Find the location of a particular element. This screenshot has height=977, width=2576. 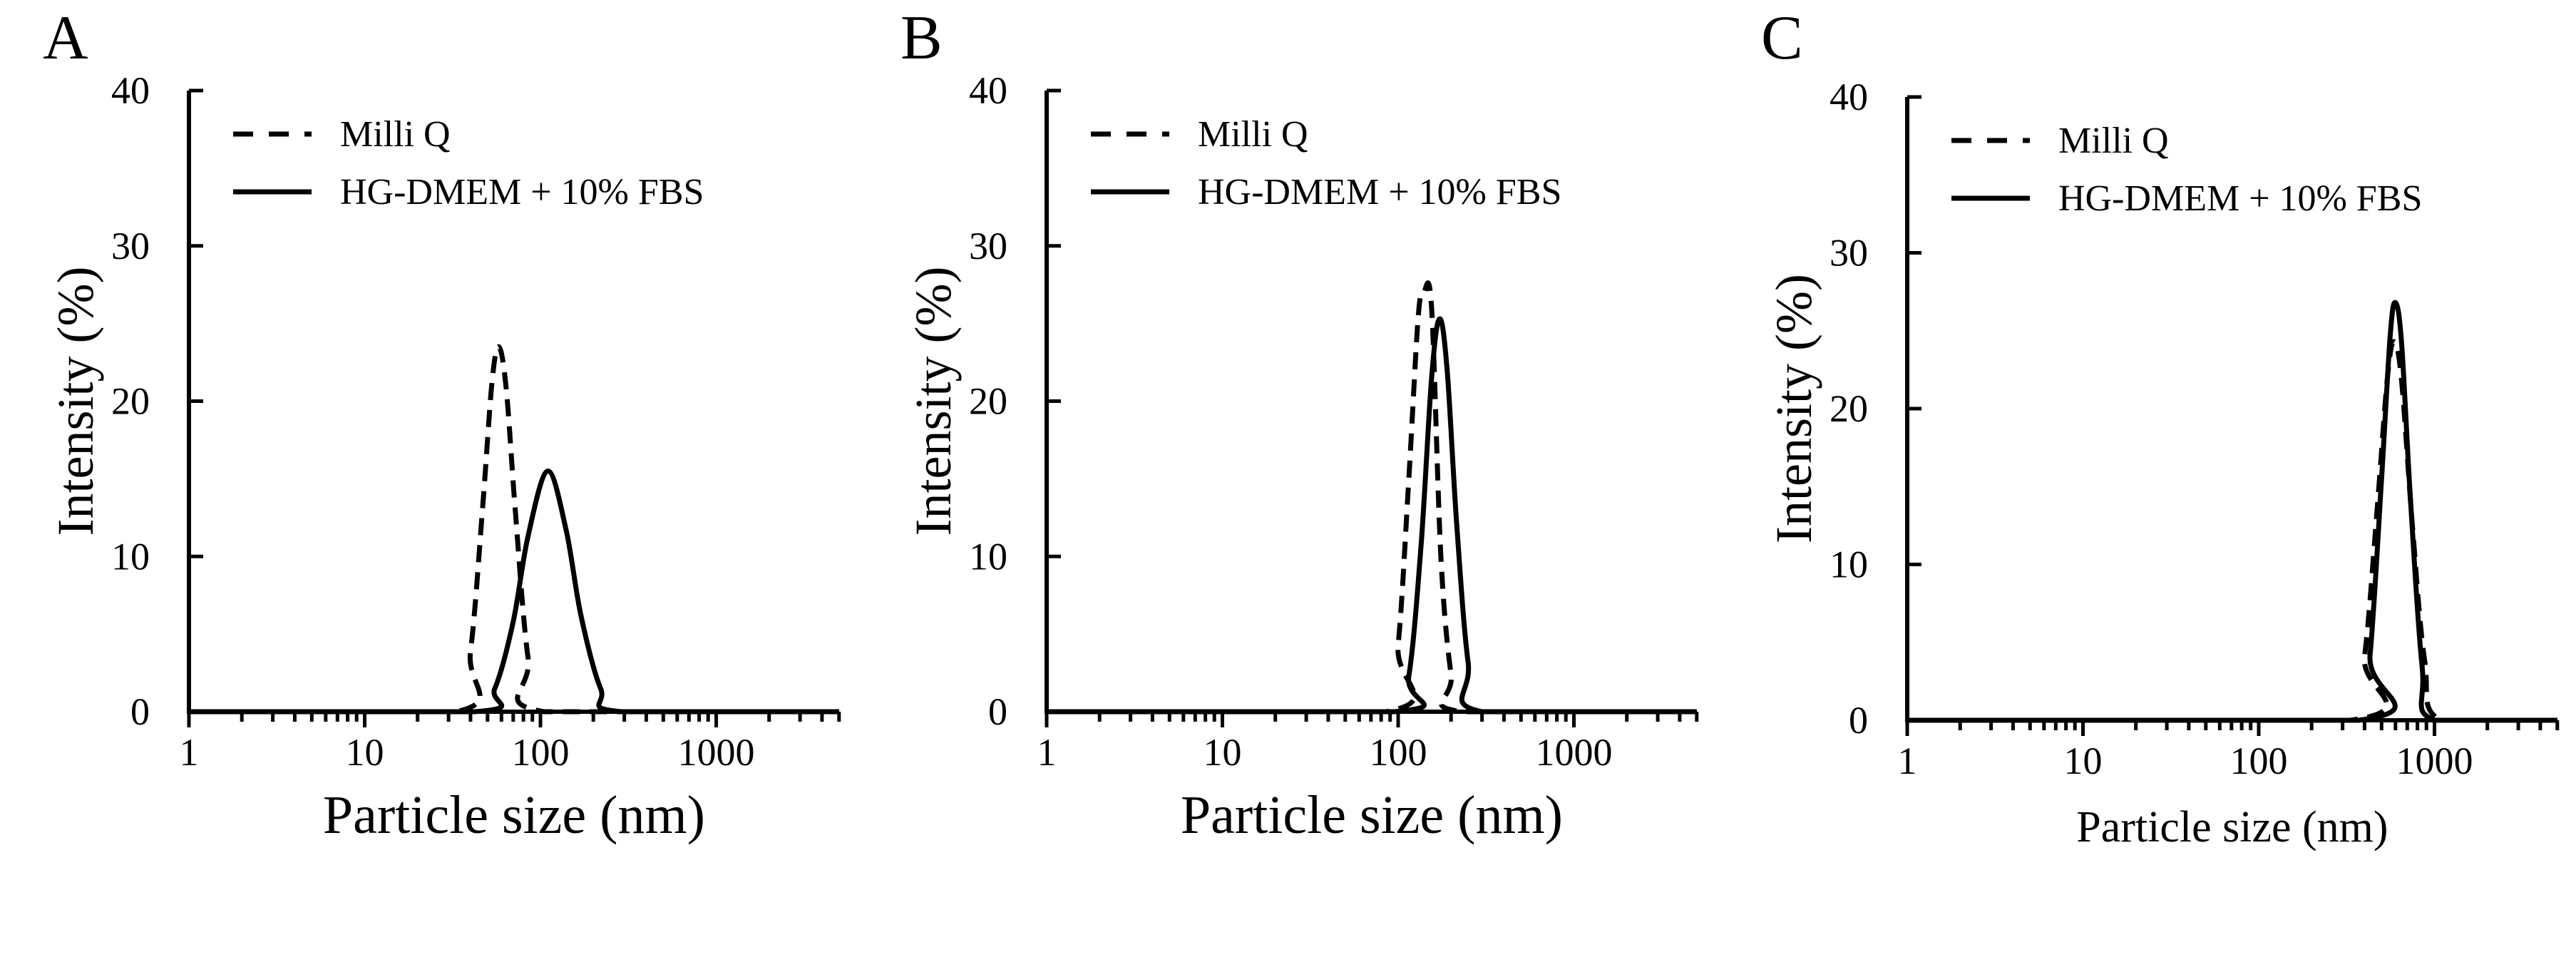

panel-label: C is located at coordinates (1782, 38).